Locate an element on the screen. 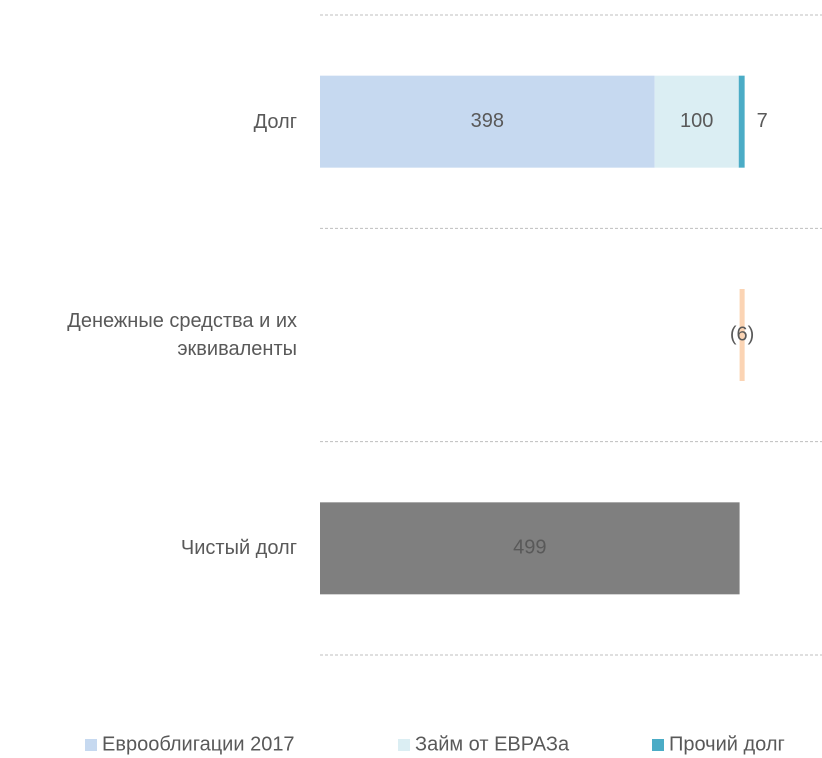 The width and height of the screenshot is (822, 758). legend-label: Еврооблигации 2017 is located at coordinates (198, 744).